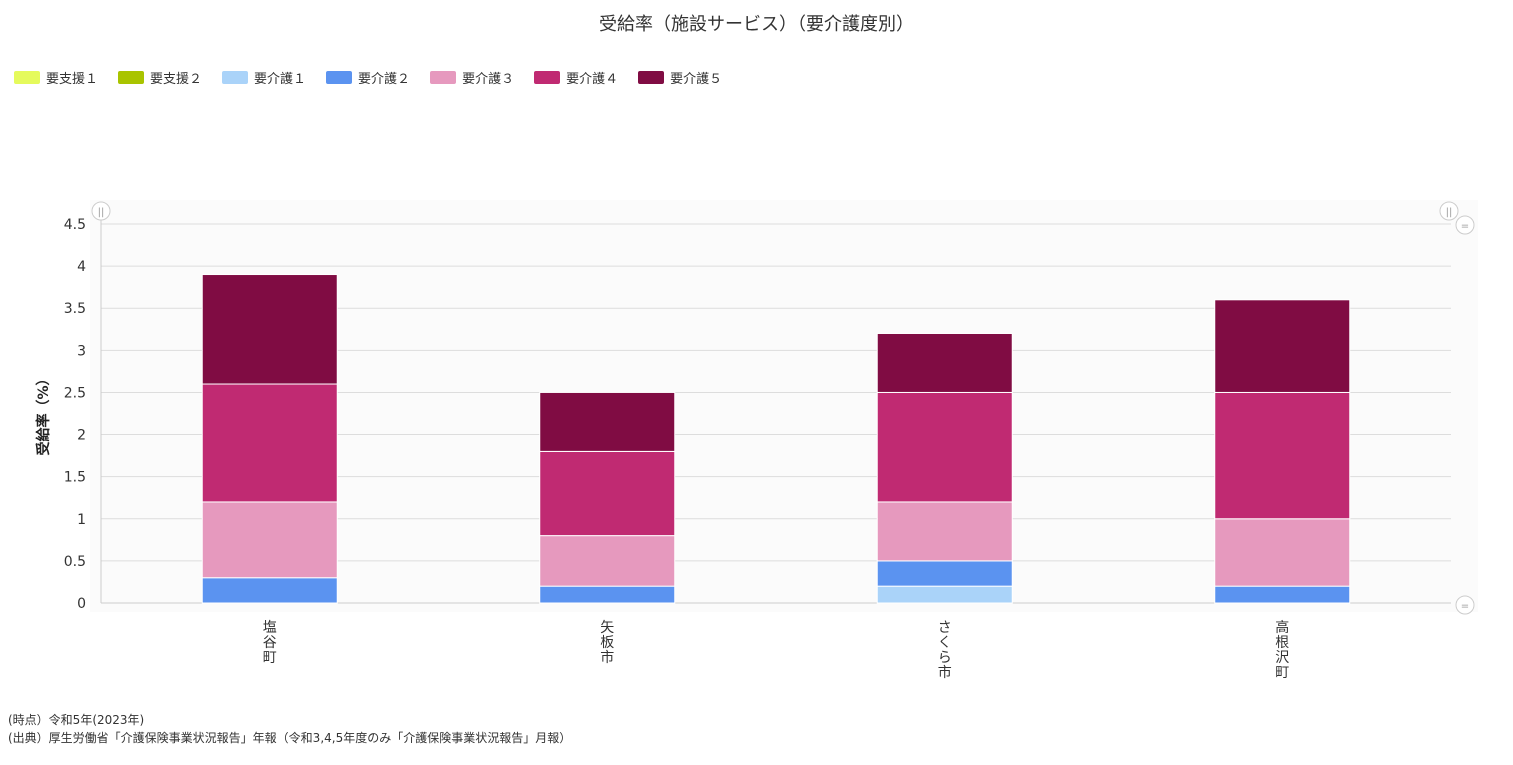  I want to click on y-tick-label: 4, so click(81, 267).